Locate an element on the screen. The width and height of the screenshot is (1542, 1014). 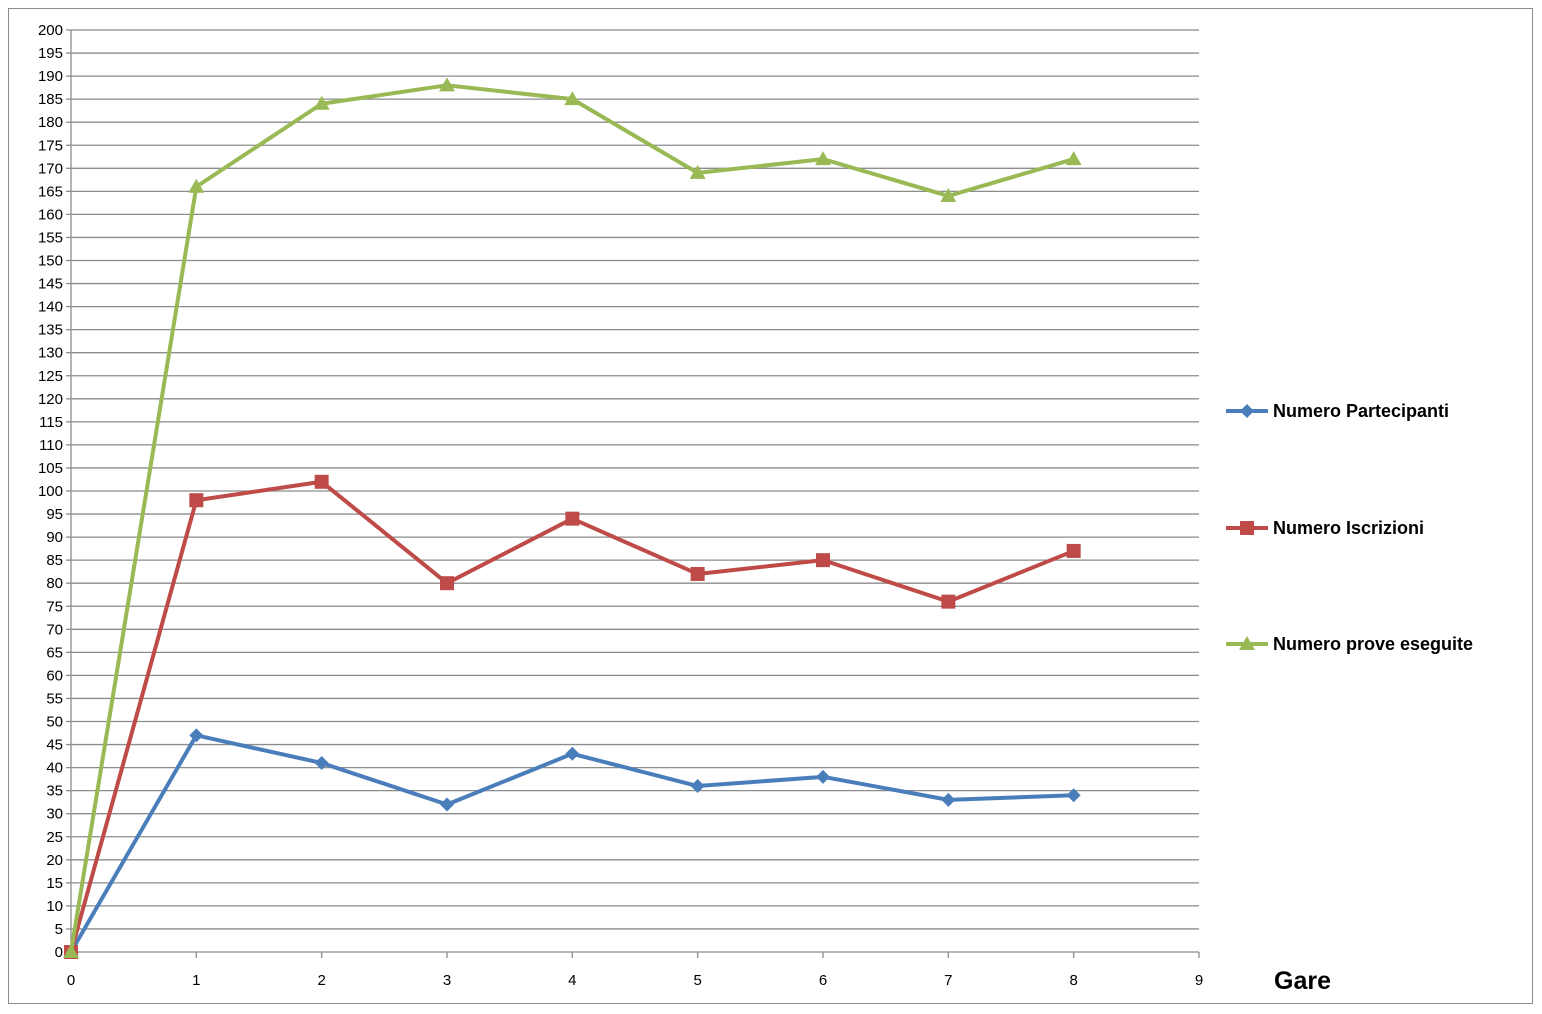
y-tick-label: 175 is located at coordinates (50, 145).